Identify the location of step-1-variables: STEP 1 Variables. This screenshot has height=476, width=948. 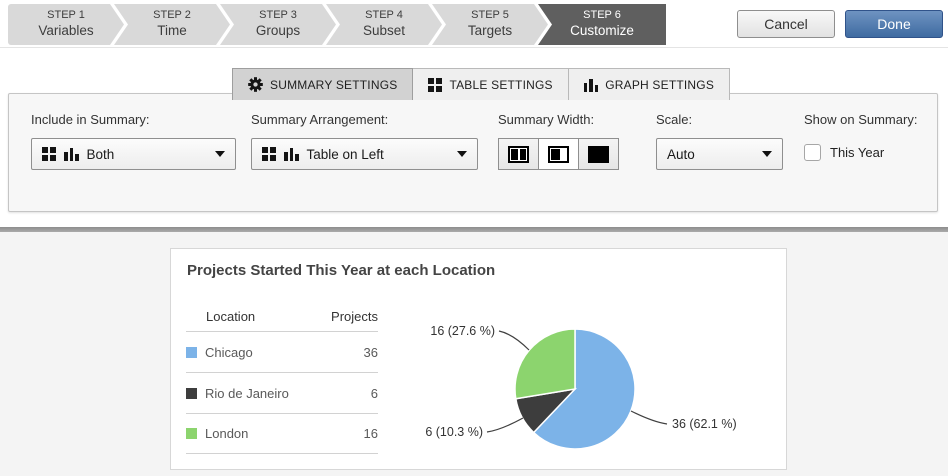
(66, 24).